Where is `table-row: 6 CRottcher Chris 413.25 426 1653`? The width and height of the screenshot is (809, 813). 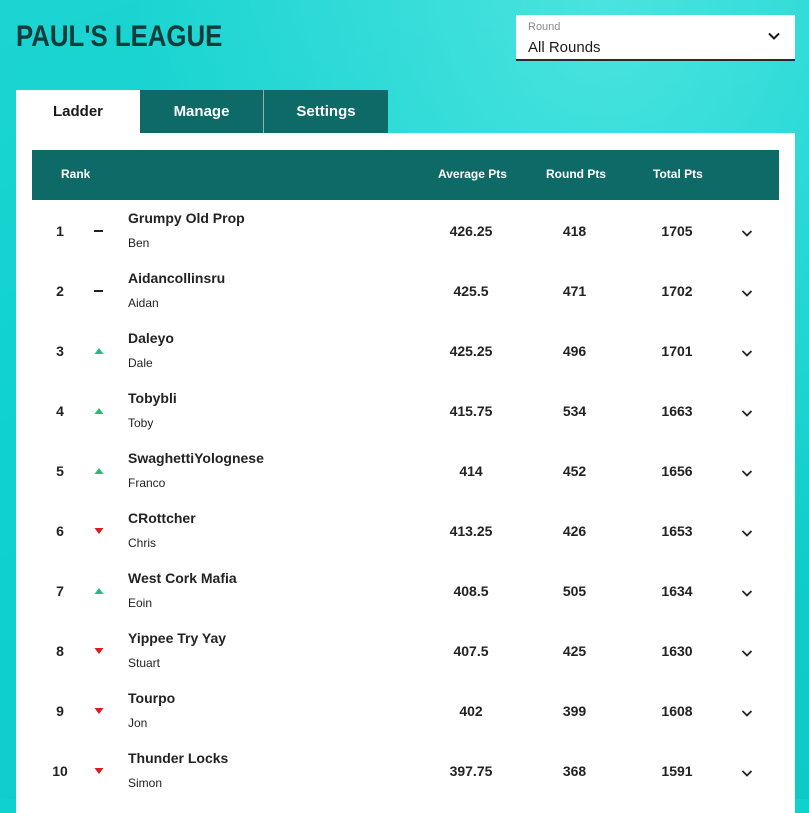 table-row: 6 CRottcher Chris 413.25 426 1653 is located at coordinates (405, 530).